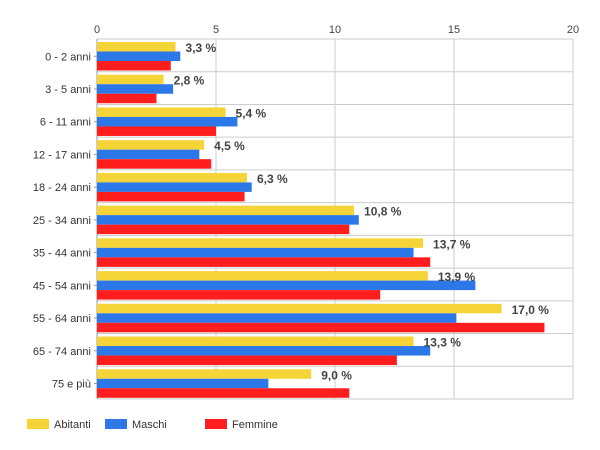 Image resolution: width=600 pixels, height=450 pixels. Describe the element at coordinates (62, 155) in the screenshot. I see `category-label: 12 - 17 anni` at that location.